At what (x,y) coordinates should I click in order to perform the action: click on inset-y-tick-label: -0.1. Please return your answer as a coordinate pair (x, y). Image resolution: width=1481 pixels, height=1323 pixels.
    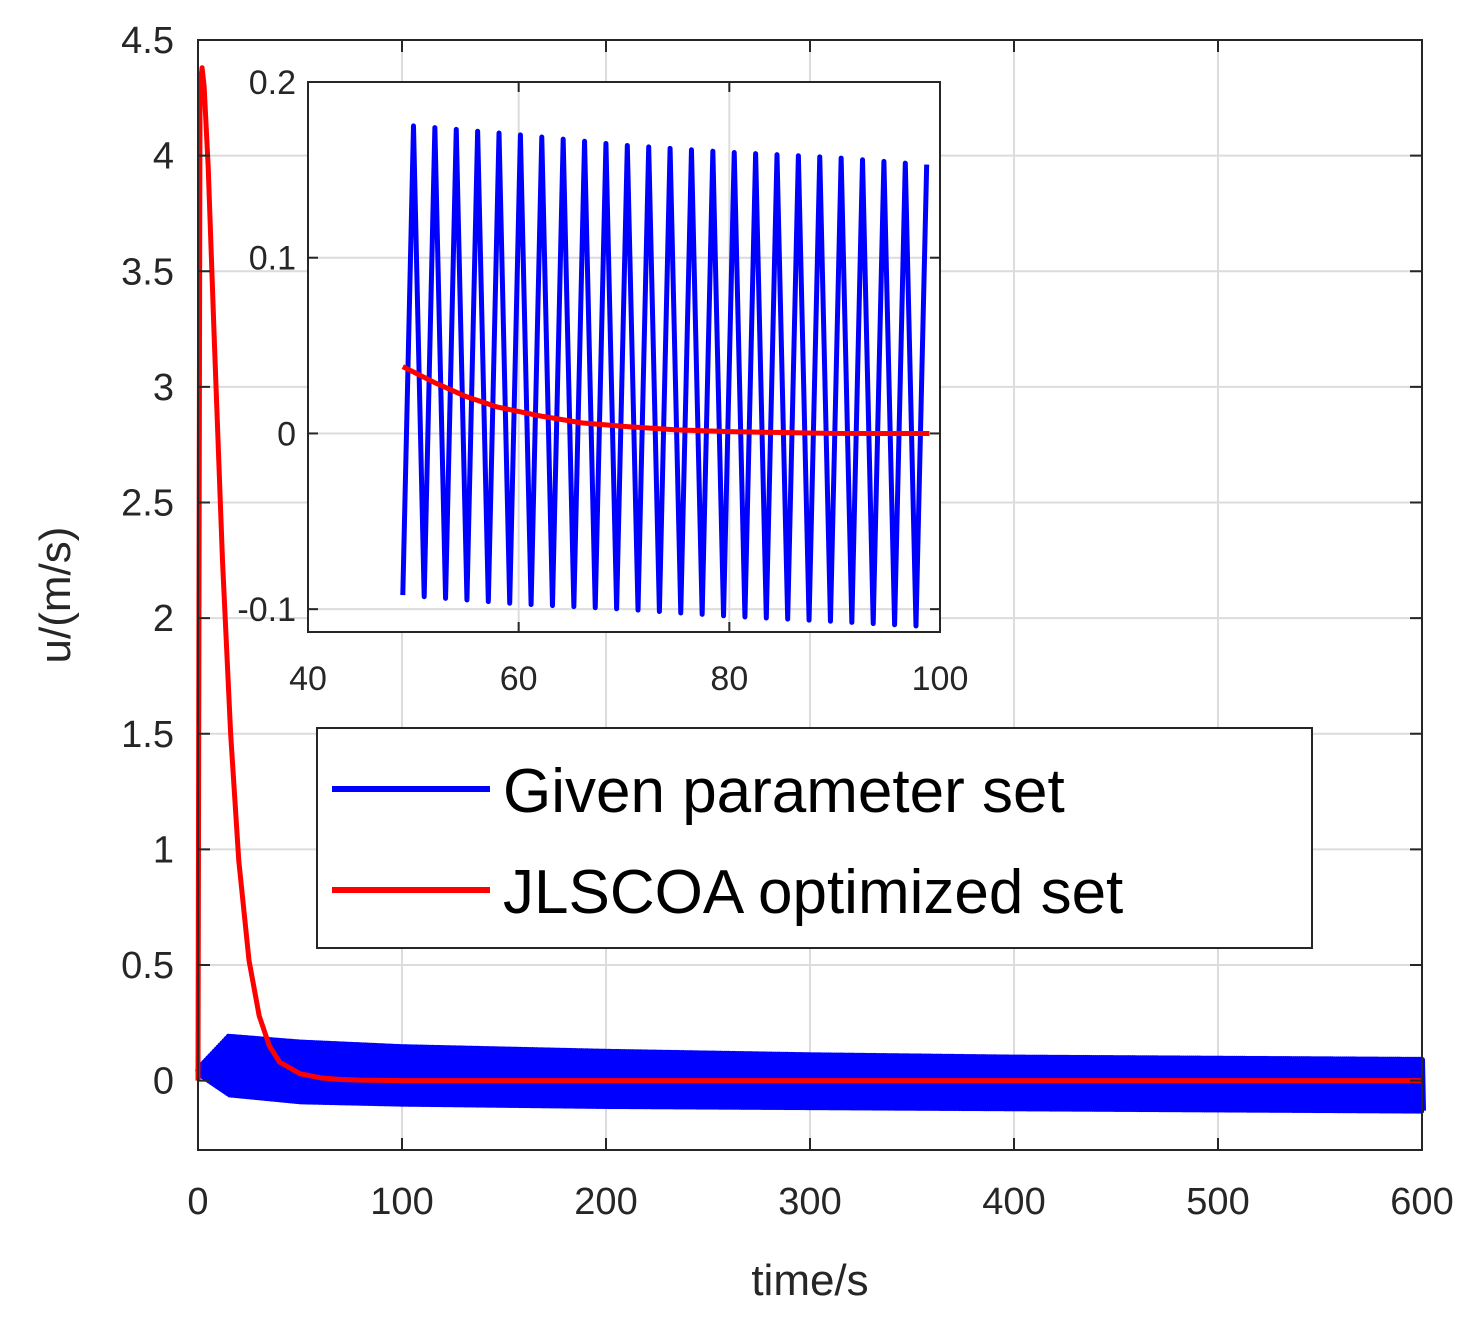
    Looking at the image, I should click on (266, 610).